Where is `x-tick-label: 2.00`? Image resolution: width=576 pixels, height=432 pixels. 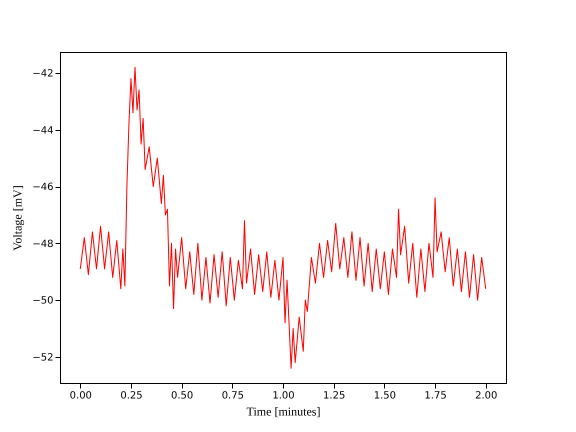 x-tick-label: 2.00 is located at coordinates (486, 396).